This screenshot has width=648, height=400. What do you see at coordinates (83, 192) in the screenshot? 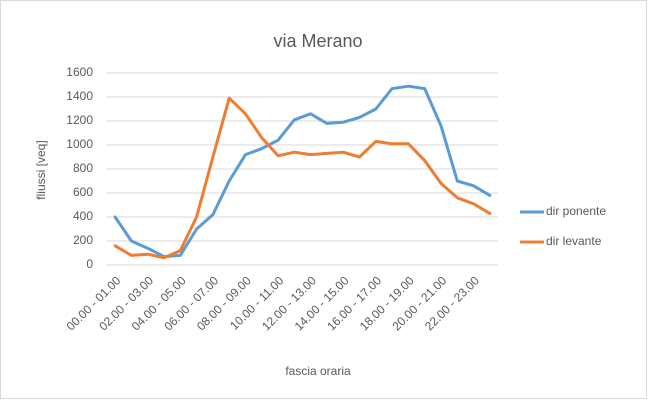
I see `y-tick-label: 600` at bounding box center [83, 192].